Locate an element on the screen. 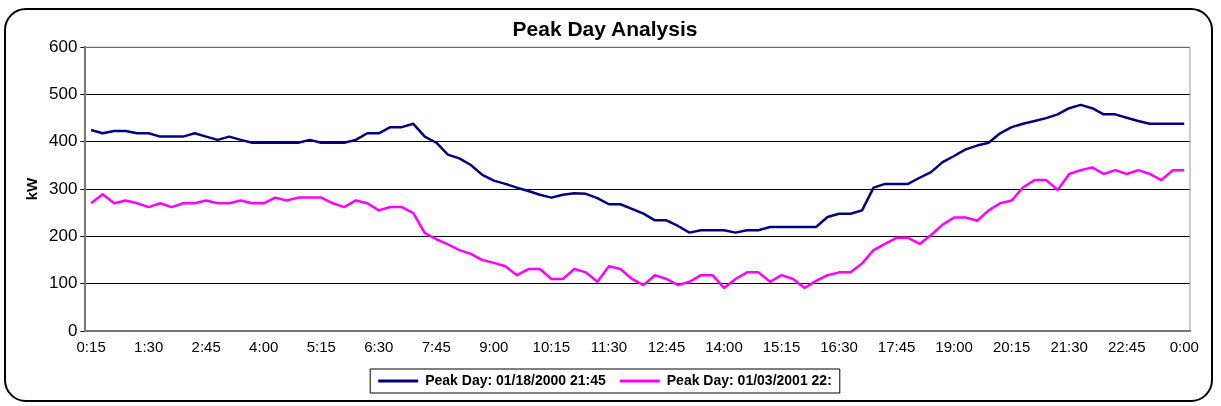 The image size is (1221, 406). x-tick-label: 11:30 is located at coordinates (609, 347).